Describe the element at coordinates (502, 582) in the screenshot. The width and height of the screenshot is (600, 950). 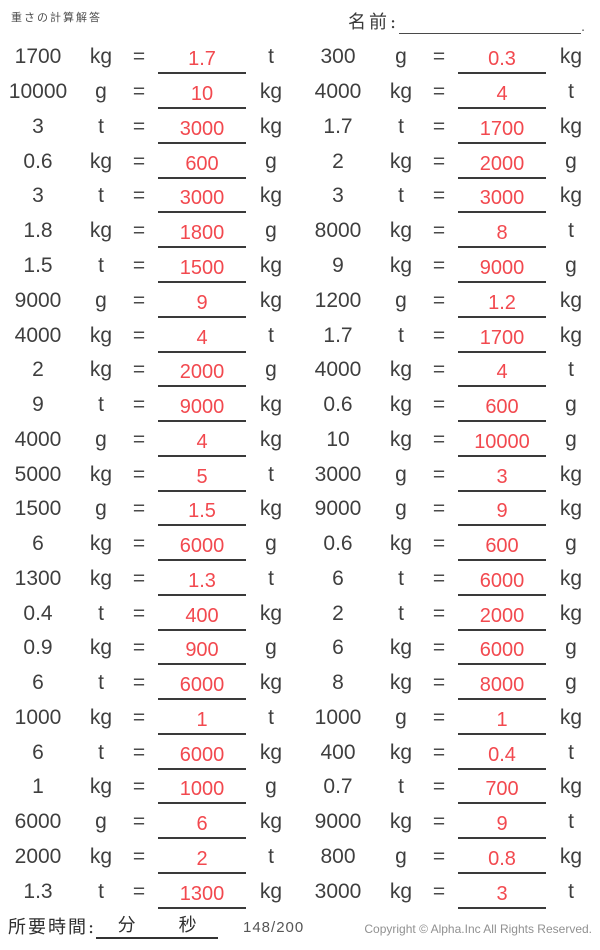
I see `problem-answer: 6000` at that location.